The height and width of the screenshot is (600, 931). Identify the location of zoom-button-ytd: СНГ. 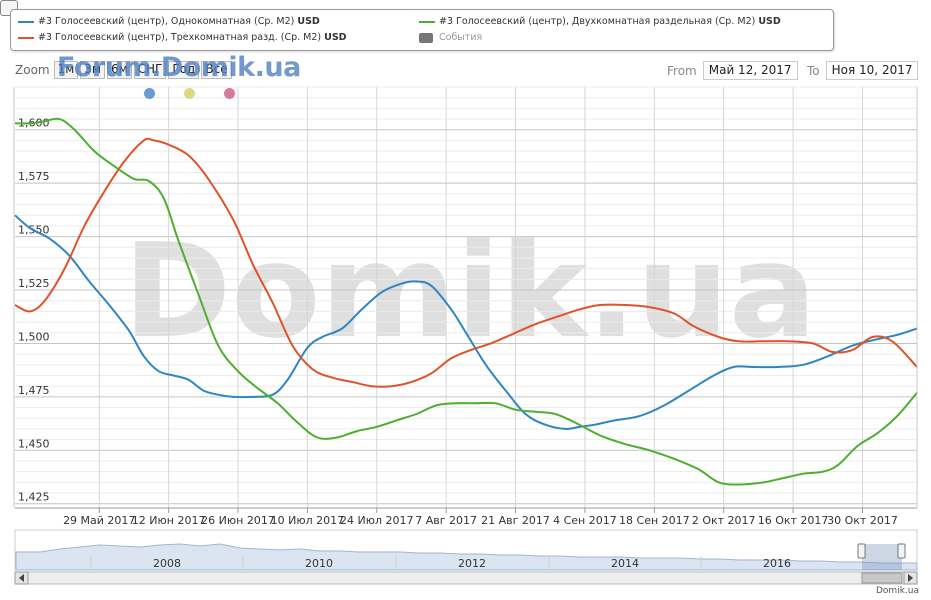
(150, 70).